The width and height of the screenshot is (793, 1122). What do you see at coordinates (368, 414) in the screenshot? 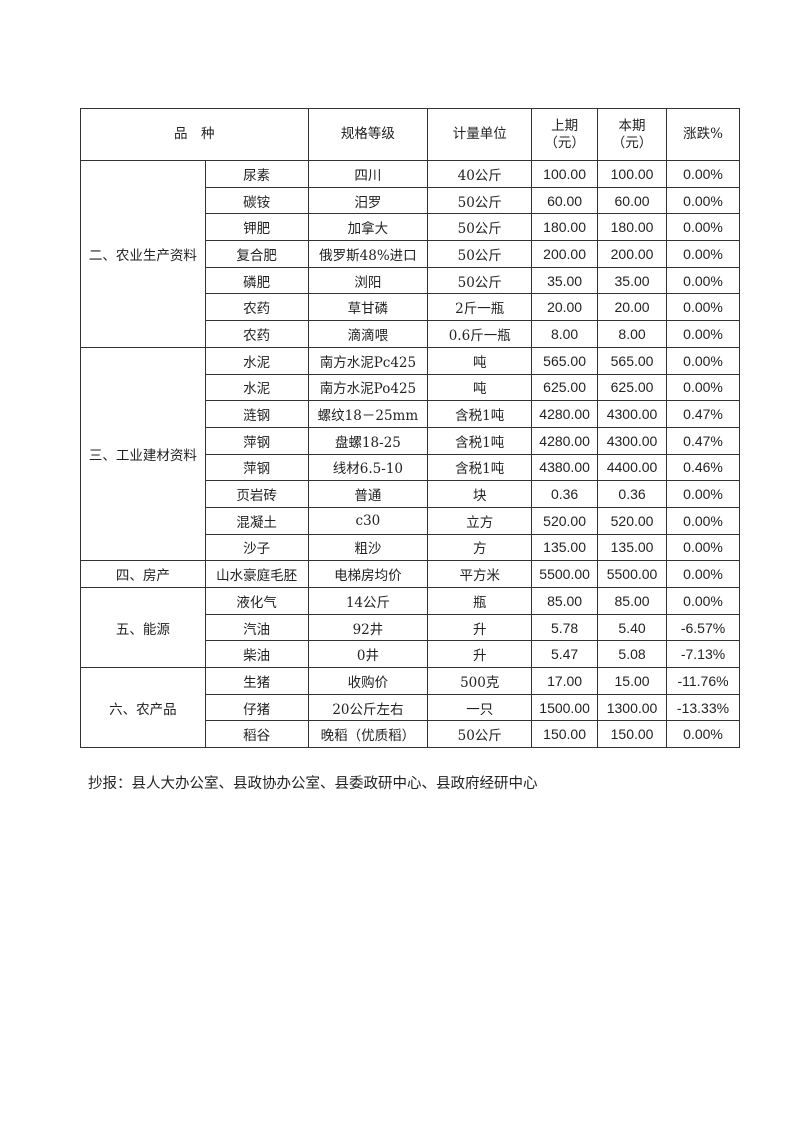
I see `spec-cell: 螺纹18－25mm` at bounding box center [368, 414].